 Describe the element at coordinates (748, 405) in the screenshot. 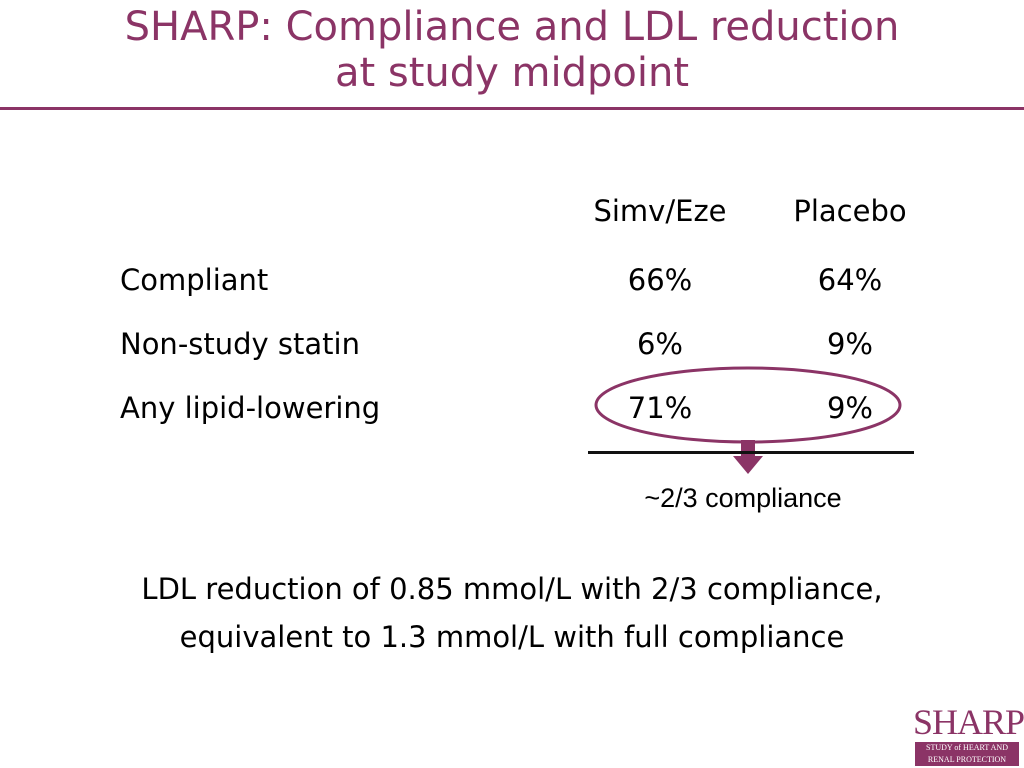

I see `highlight-ellipse` at that location.